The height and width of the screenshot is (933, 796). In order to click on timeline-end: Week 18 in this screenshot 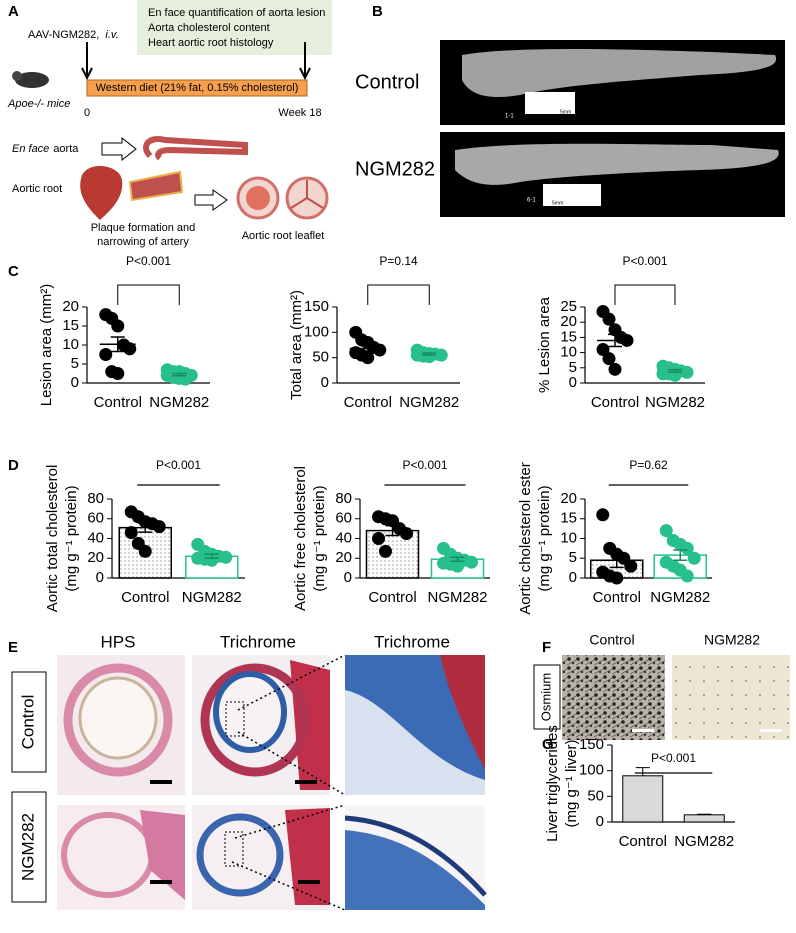, I will do `click(299, 113)`.